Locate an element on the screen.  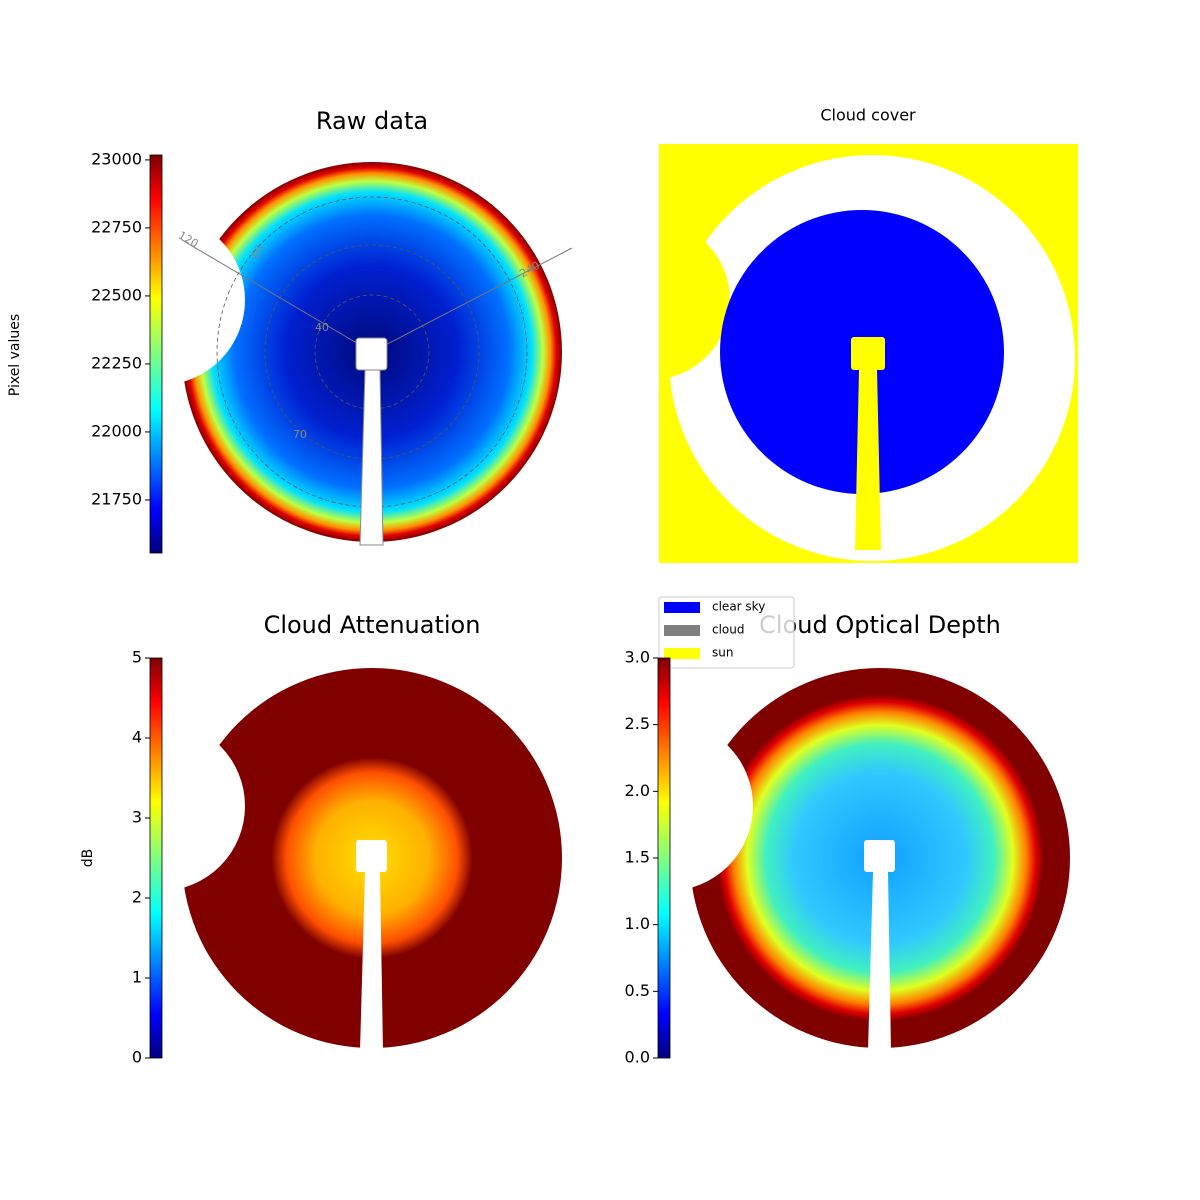
polar-label: 70 is located at coordinates (300, 434).